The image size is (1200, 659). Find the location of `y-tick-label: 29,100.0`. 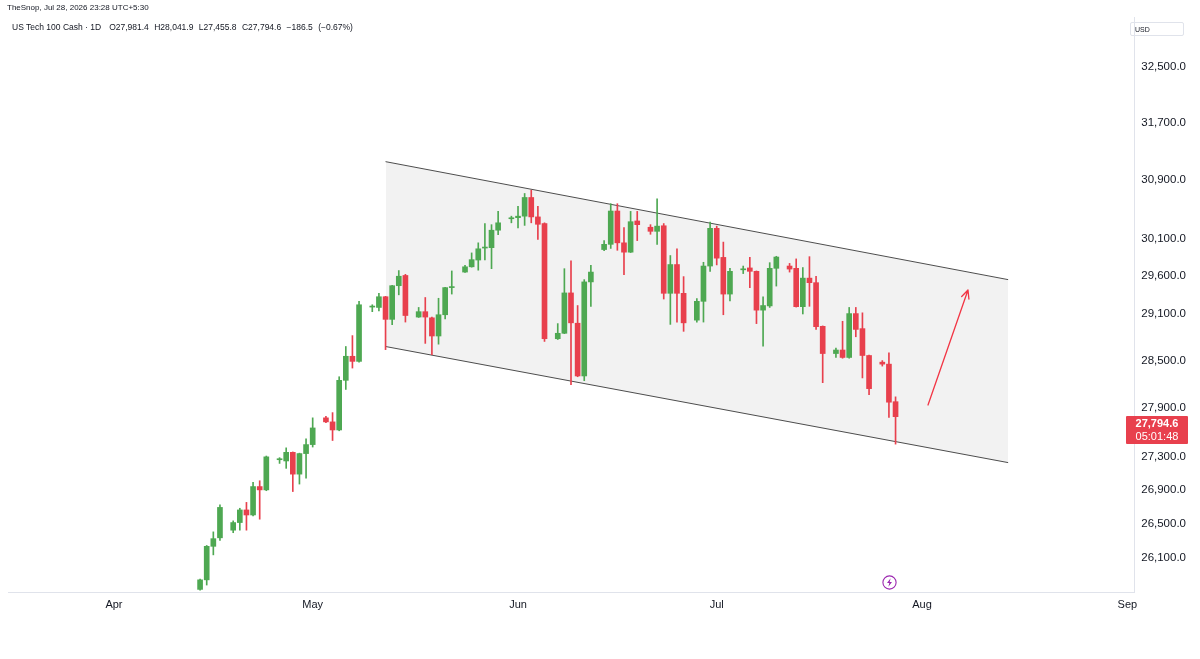

y-tick-label: 29,100.0 is located at coordinates (1163, 313).